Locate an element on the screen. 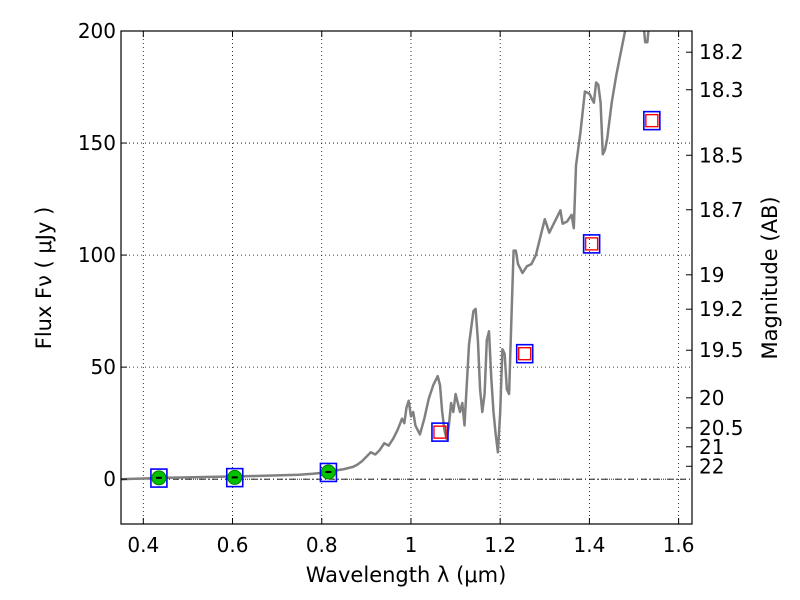 This screenshot has height=600, width=800. y-tick-label: 100 is located at coordinates (97, 255).